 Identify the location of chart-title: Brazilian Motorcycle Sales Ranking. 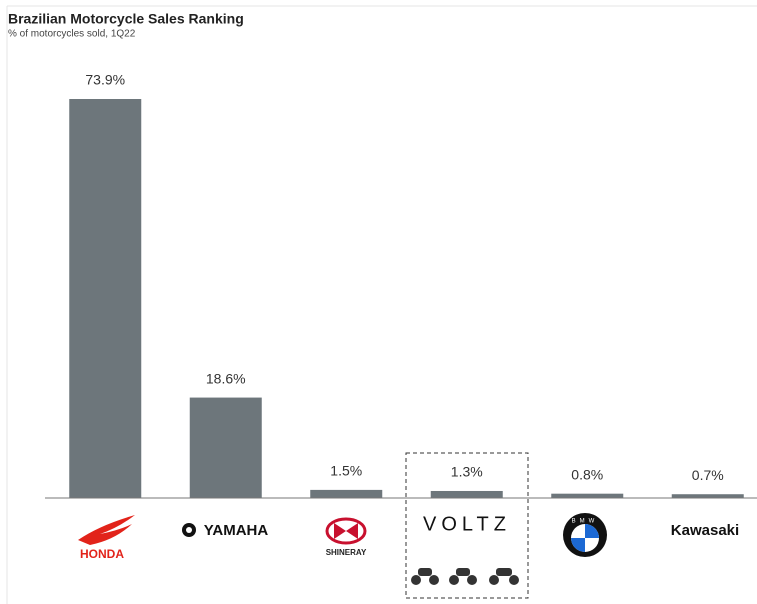
(126, 19).